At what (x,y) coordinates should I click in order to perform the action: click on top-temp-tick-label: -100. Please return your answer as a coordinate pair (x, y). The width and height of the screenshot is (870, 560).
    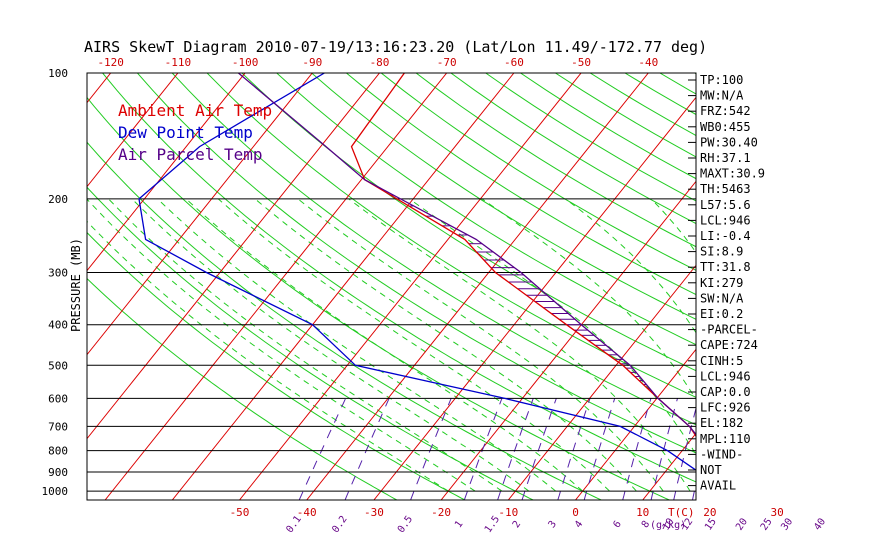
    Looking at the image, I should click on (245, 62).